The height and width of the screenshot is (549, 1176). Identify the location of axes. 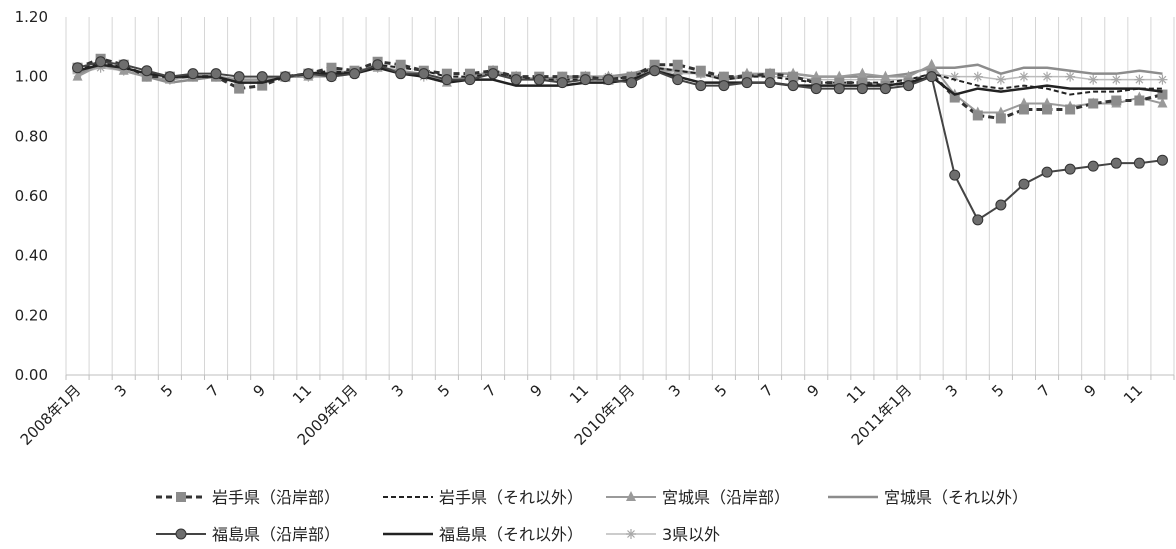
(620, 377).